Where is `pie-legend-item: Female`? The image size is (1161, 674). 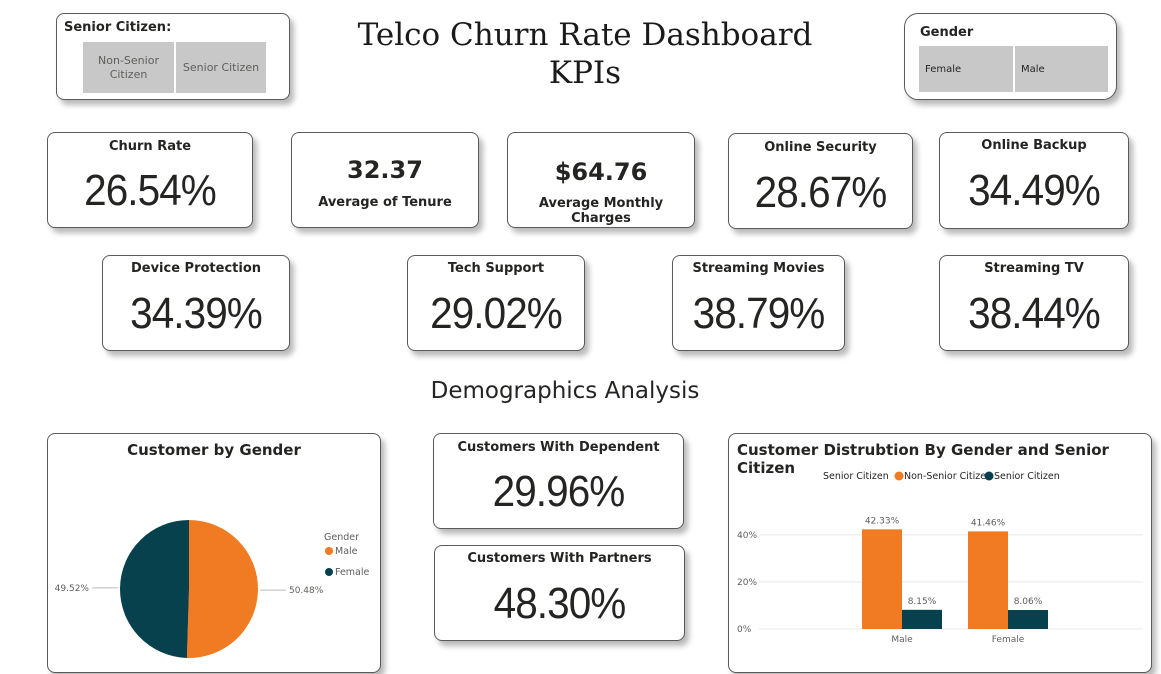 pie-legend-item: Female is located at coordinates (352, 572).